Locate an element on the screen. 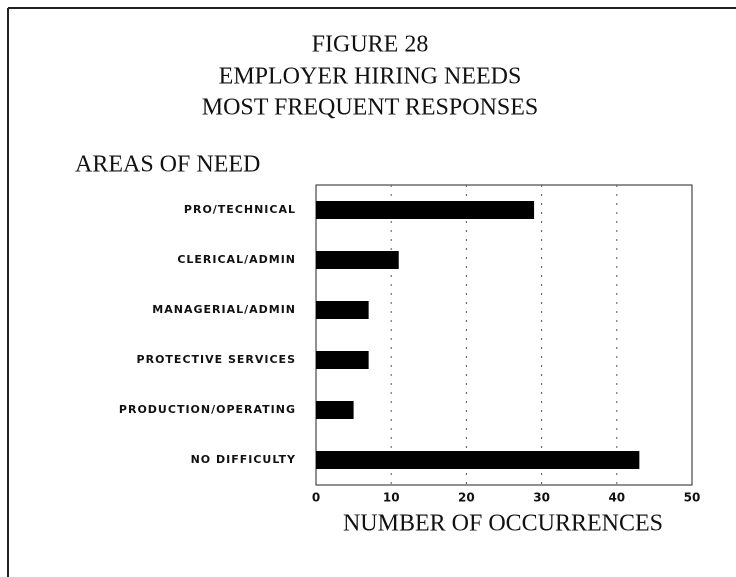 The image size is (736, 577). y-axis-label: AREAS OF NEED is located at coordinates (167, 165).